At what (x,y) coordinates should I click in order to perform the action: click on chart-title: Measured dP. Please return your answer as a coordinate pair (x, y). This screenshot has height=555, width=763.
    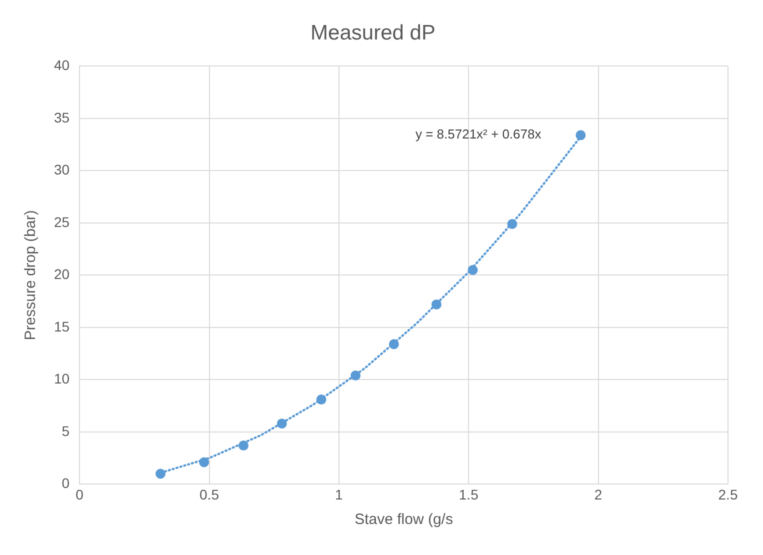
    Looking at the image, I should click on (373, 32).